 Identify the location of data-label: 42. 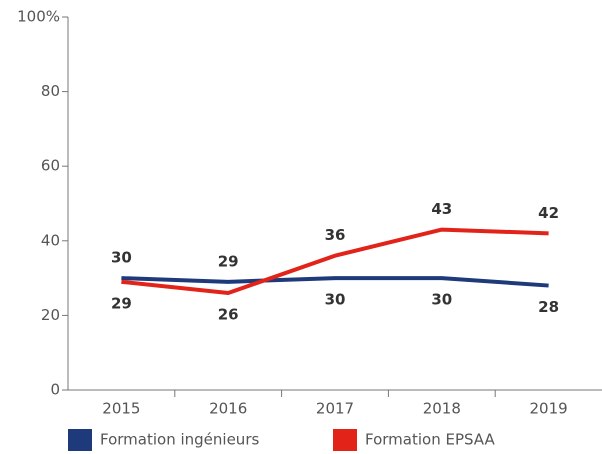
(548, 213).